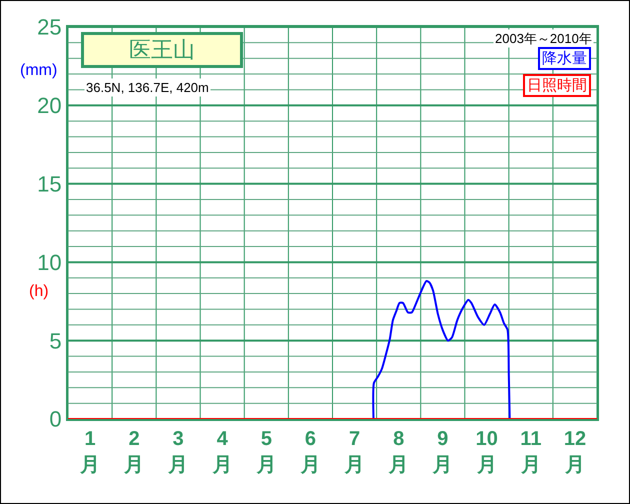 The height and width of the screenshot is (504, 630). I want to click on y-tick-label: 25, so click(49, 27).